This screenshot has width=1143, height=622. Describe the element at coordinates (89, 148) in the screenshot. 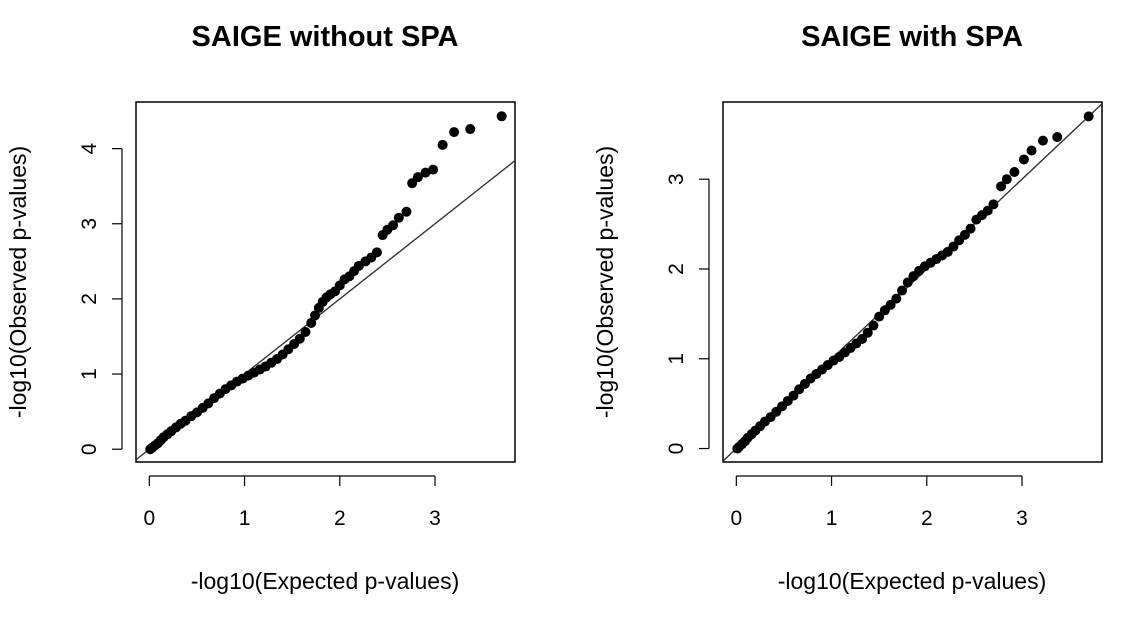

I see `y-tick-label: 4` at that location.